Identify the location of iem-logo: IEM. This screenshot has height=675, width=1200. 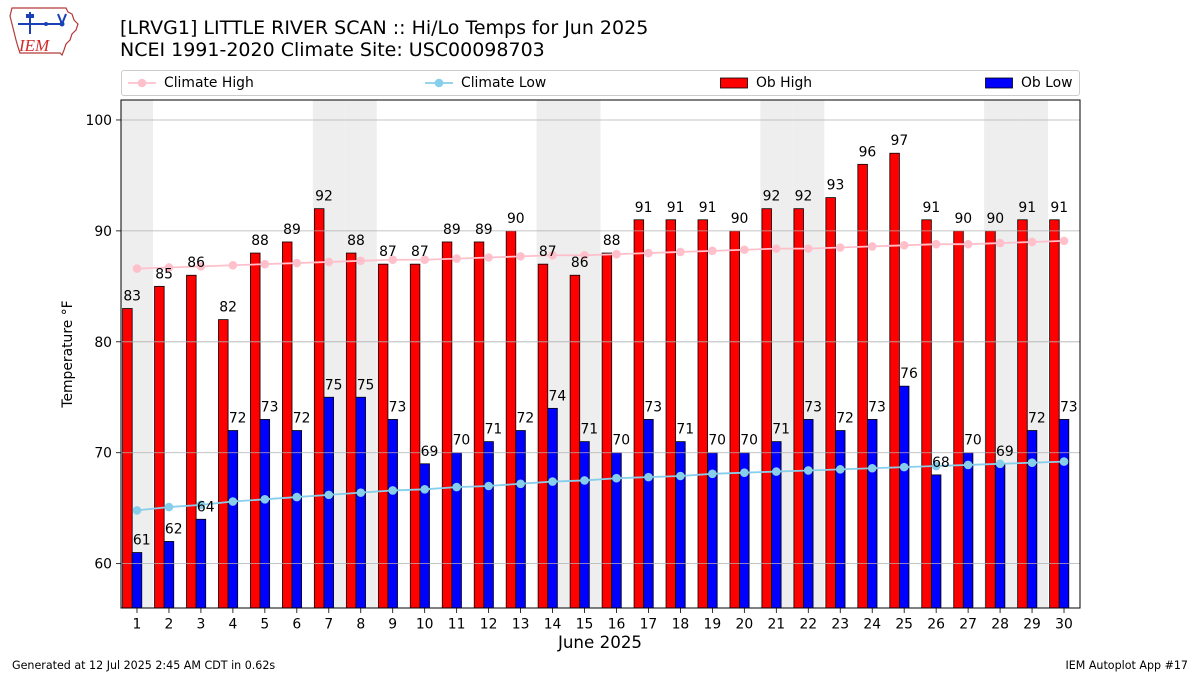
(45, 32).